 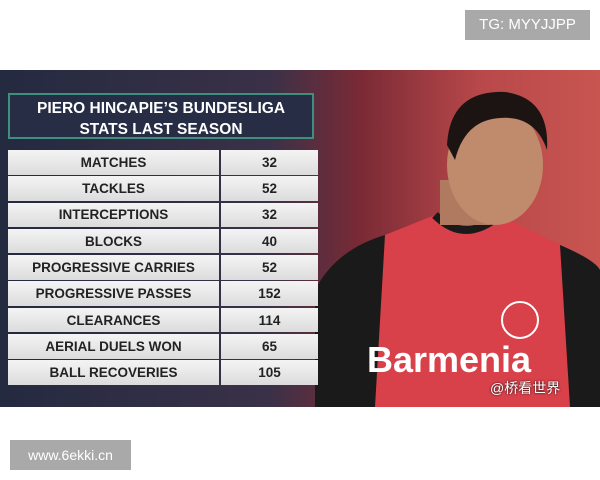 I want to click on stat-label: PROGRESSIVE PASSES, so click(x=113, y=293).